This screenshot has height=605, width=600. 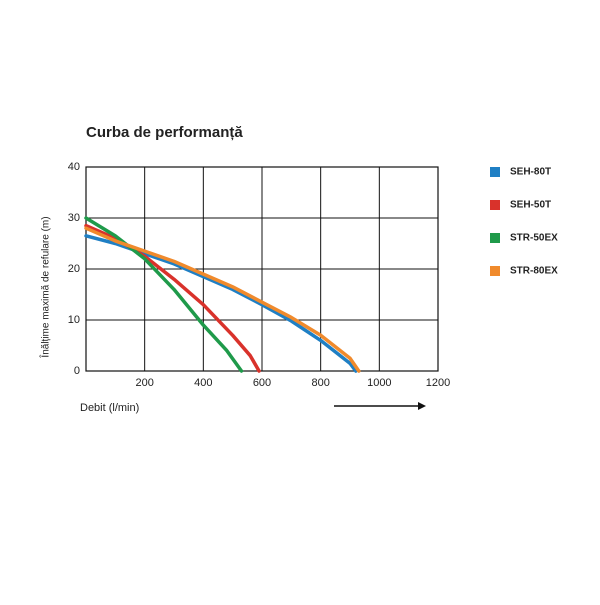 I want to click on legend-label: SEH-50T, so click(x=530, y=205).